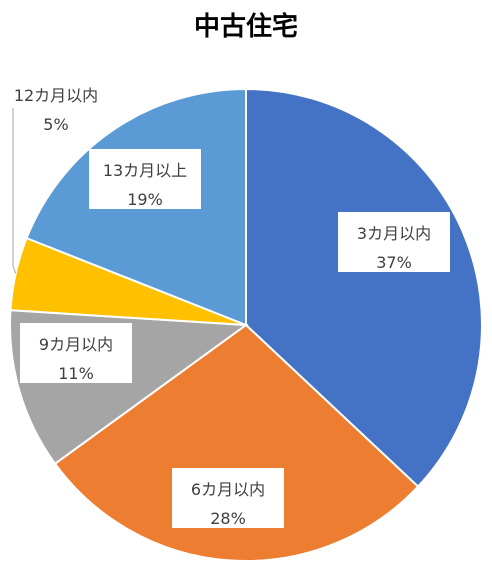 Image resolution: width=492 pixels, height=571 pixels. Describe the element at coordinates (76, 373) in the screenshot. I see `slice-value-label: 11%` at that location.